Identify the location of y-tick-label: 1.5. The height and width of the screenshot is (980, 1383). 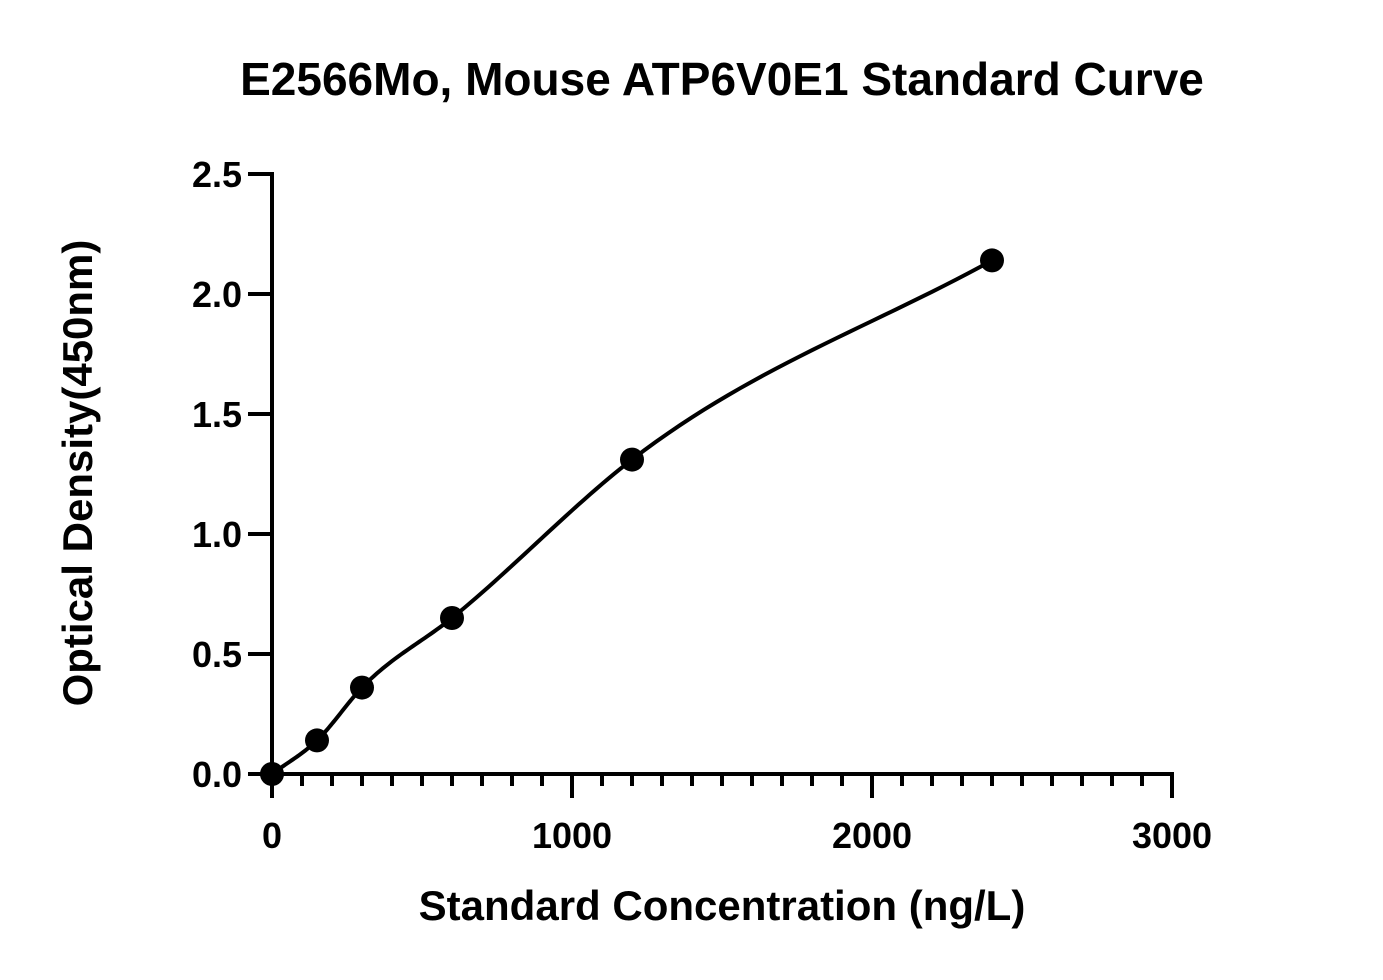
(217, 414).